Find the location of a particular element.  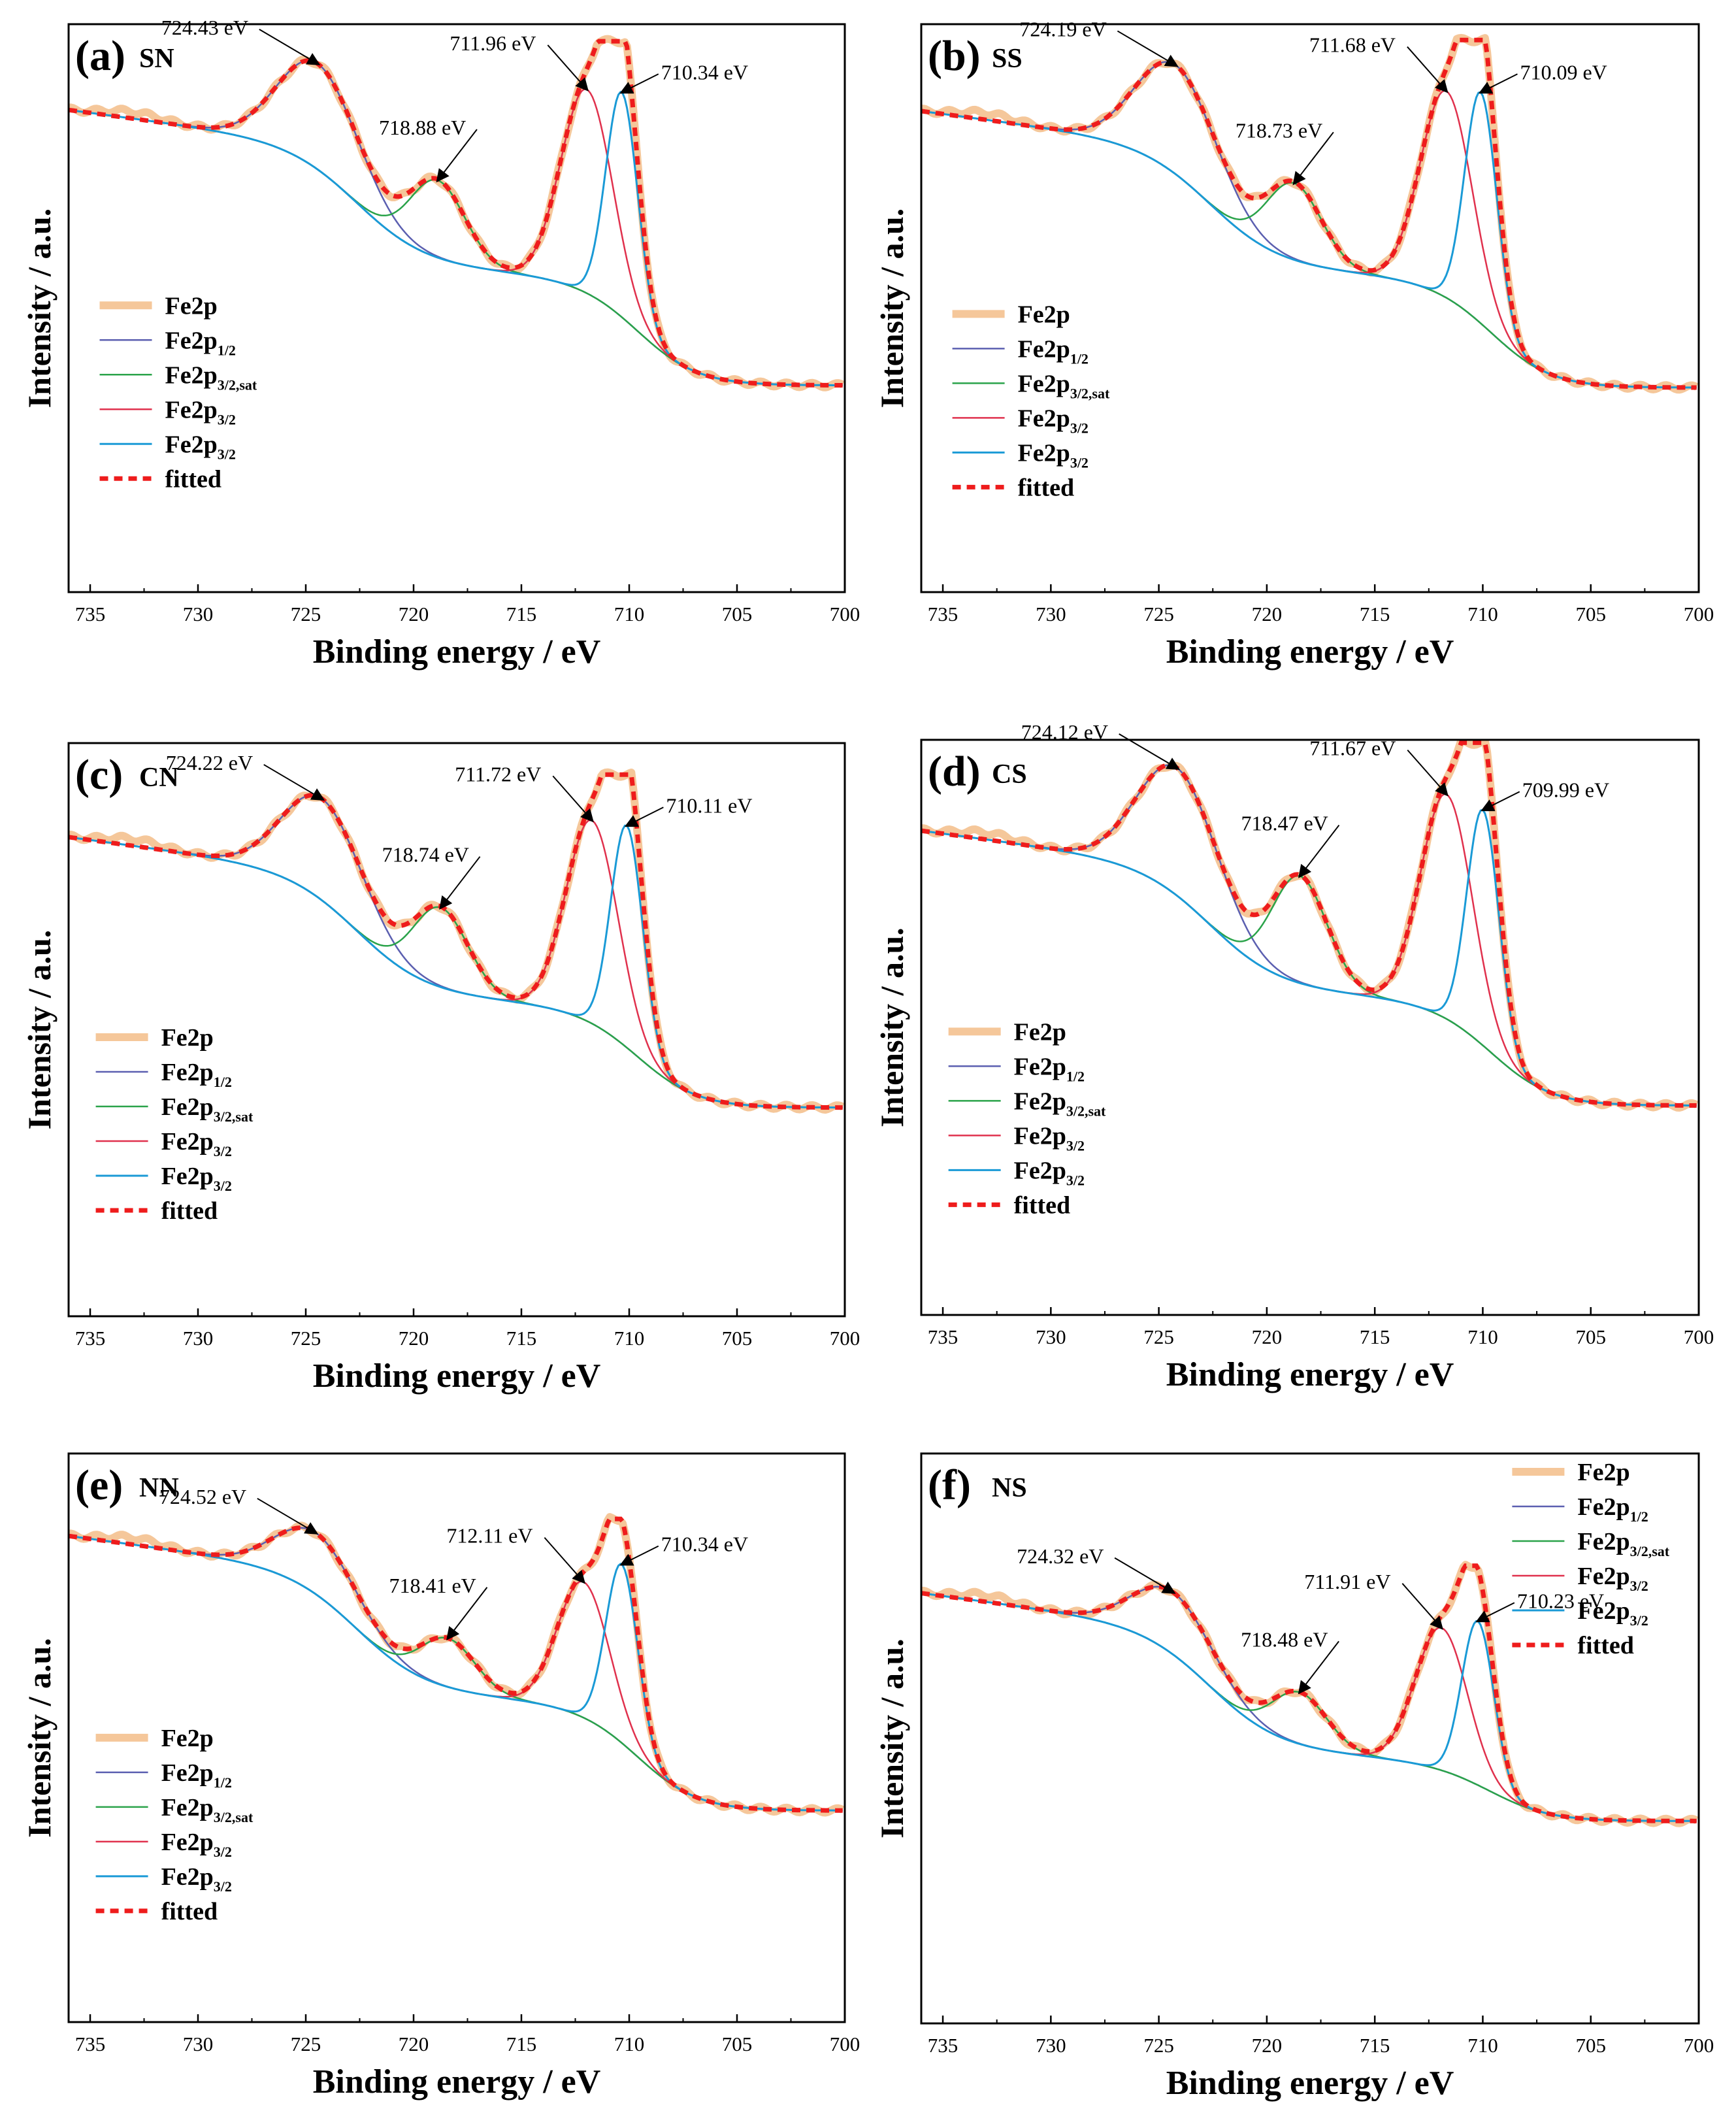

peak-label: 724.12 eV is located at coordinates (1064, 732).